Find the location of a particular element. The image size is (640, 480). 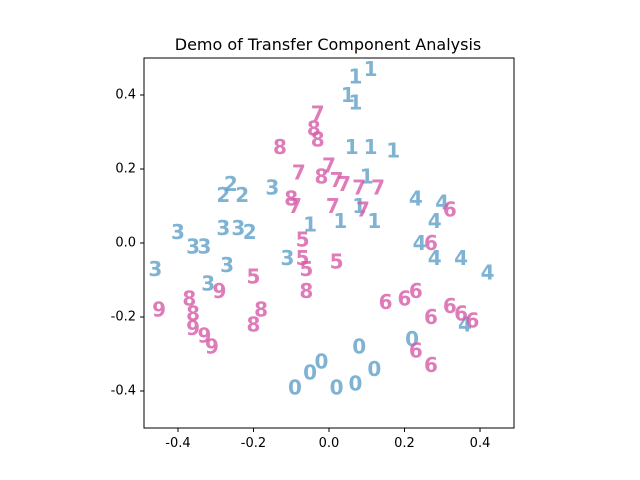

y-tick-label: 0.4 is located at coordinates (125, 95).